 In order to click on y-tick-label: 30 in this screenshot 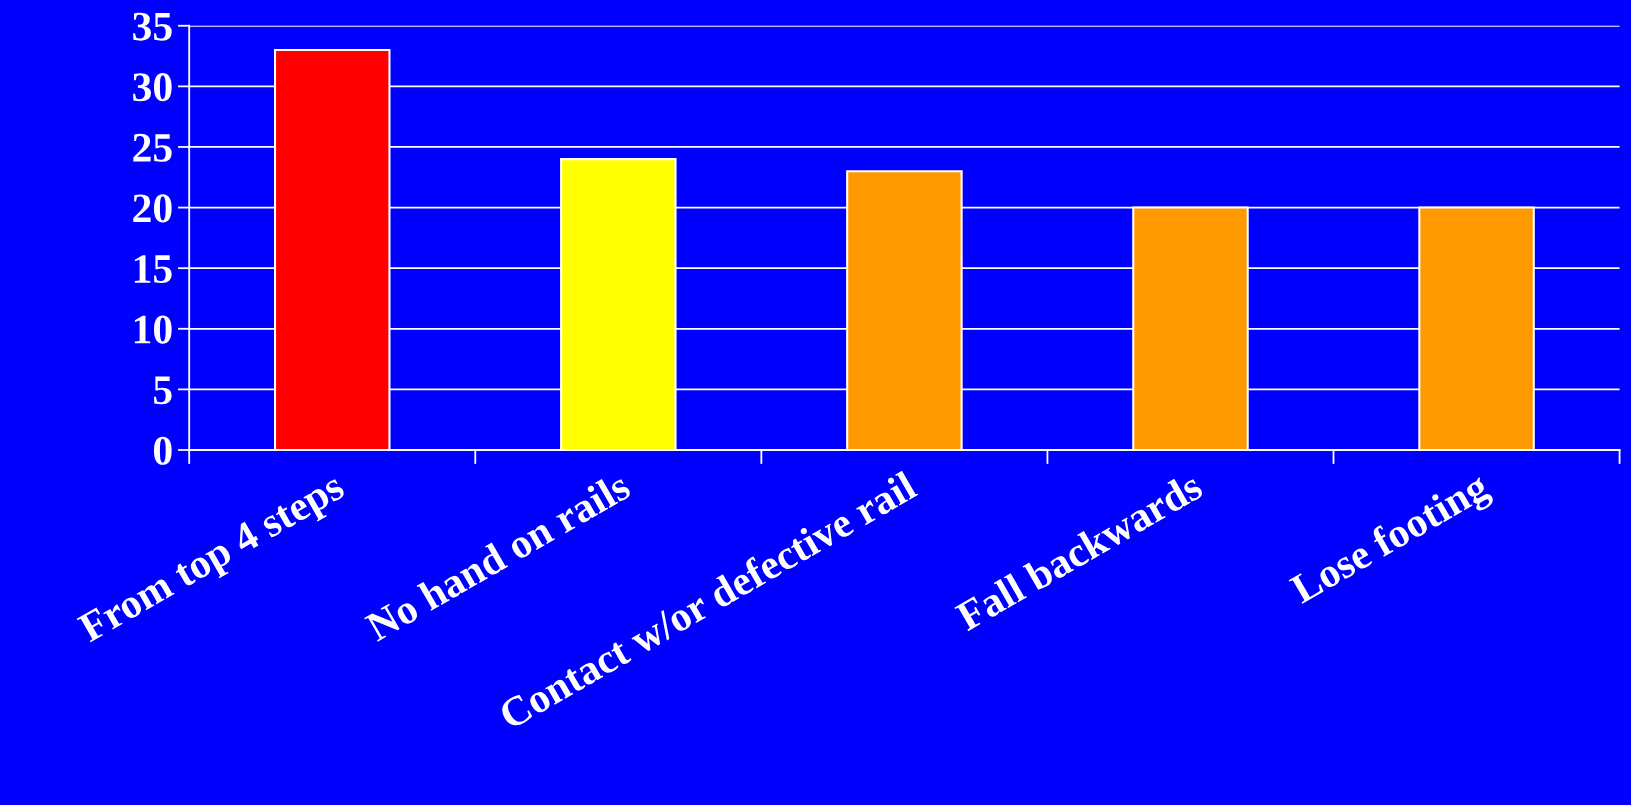, I will do `click(152, 87)`.